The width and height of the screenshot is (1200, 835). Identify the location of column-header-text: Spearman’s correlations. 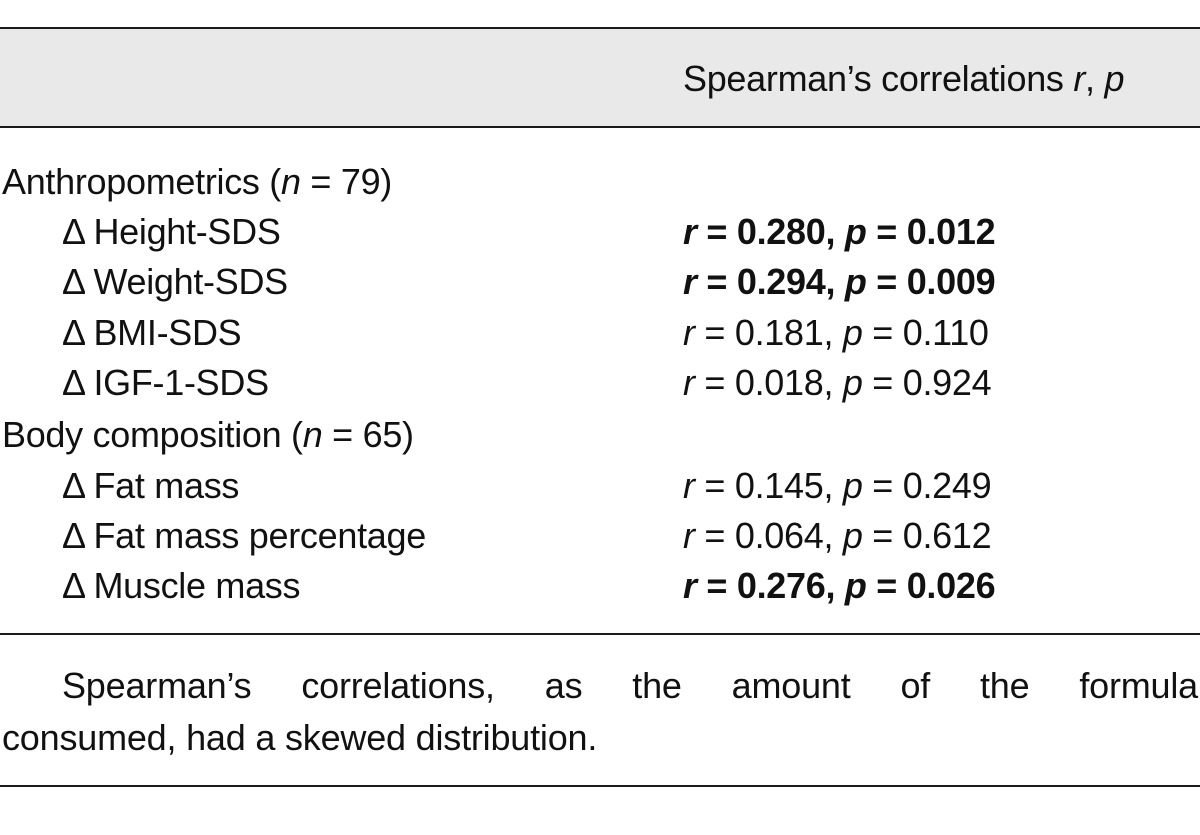
(878, 78).